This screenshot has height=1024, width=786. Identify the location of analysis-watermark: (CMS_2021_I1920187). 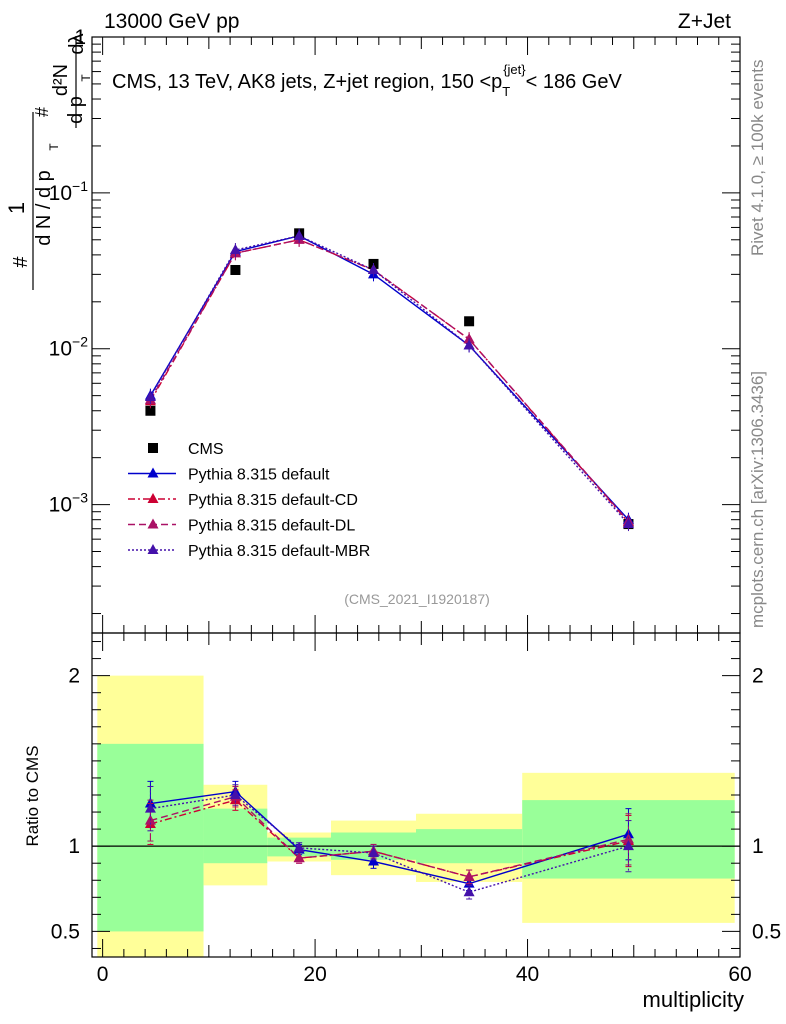
(417, 599).